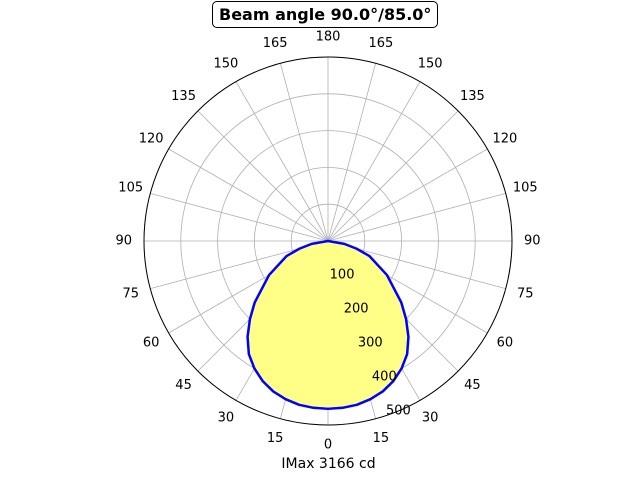 This screenshot has height=480, width=640. What do you see at coordinates (275, 43) in the screenshot?
I see `angle-tick-label-13: 165` at bounding box center [275, 43].